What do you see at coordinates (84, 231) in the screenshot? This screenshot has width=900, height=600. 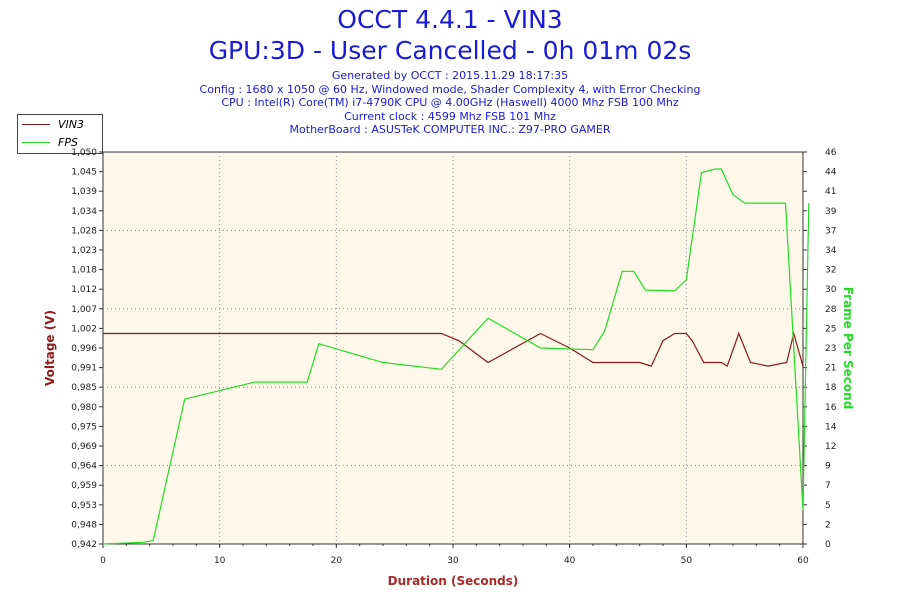 I see `y-tick-label: 1,028` at bounding box center [84, 231].